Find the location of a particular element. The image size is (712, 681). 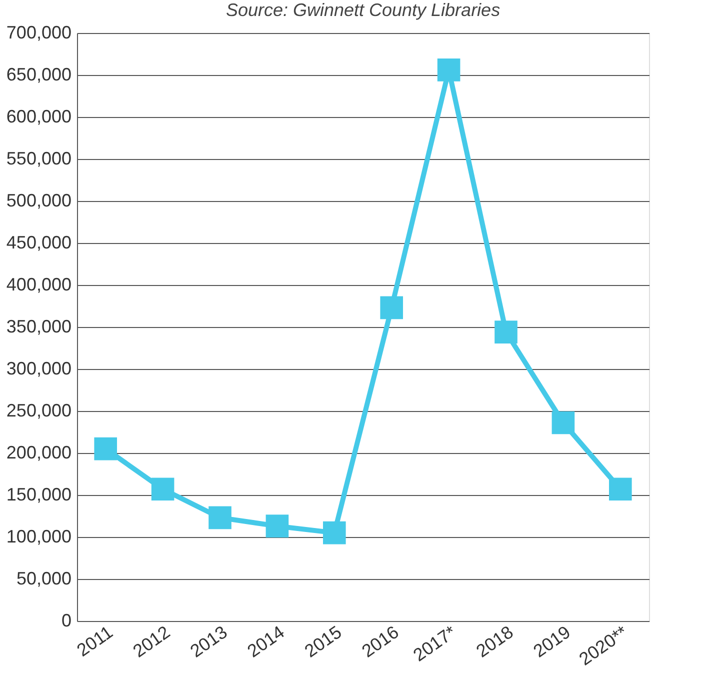

y-tick-label: 550,000 is located at coordinates (39, 158).